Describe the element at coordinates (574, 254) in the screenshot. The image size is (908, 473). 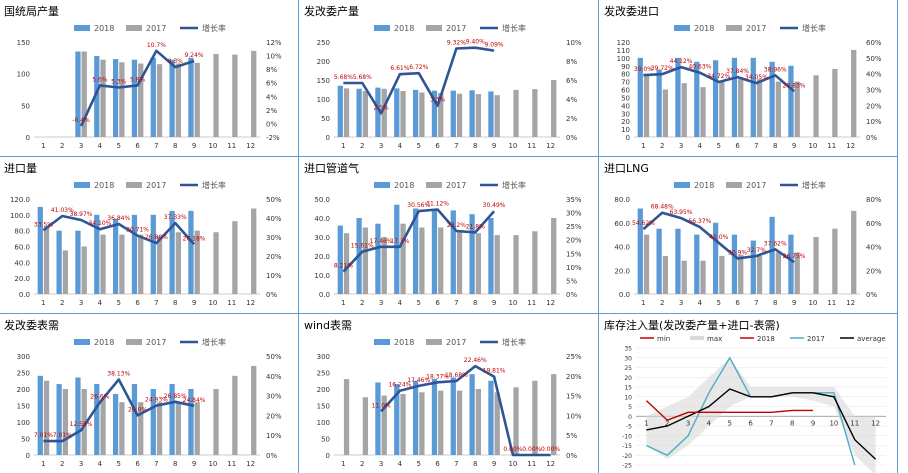
I see `y2-tick-label: 15%` at that location.